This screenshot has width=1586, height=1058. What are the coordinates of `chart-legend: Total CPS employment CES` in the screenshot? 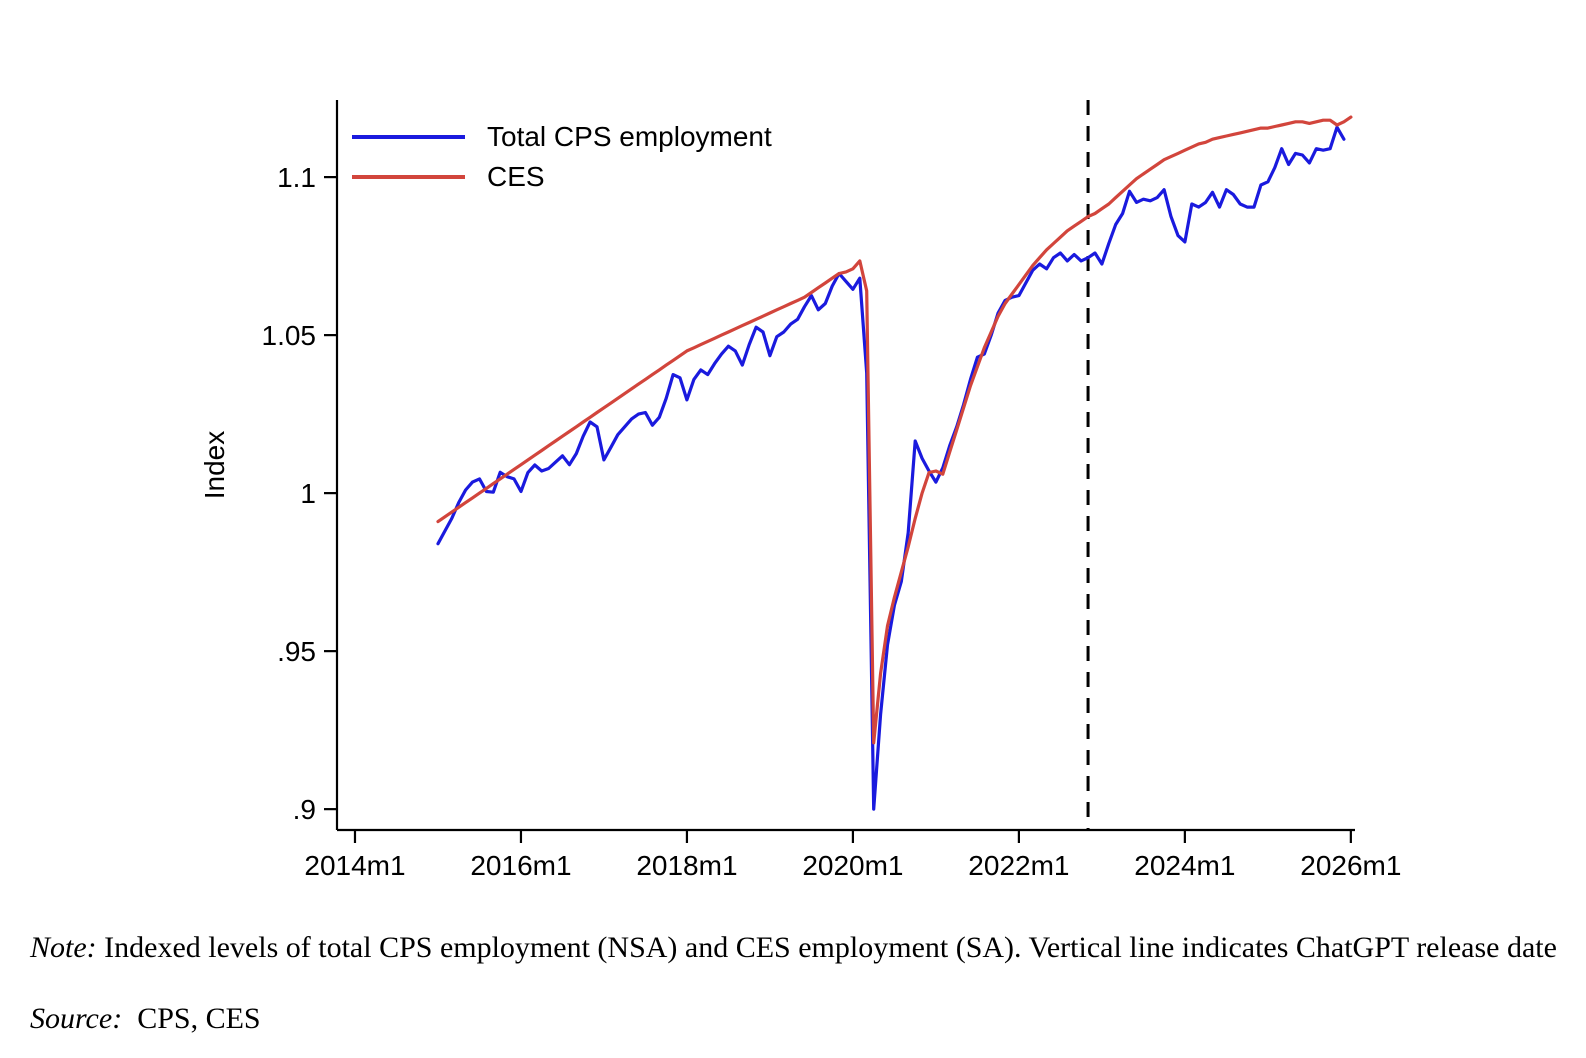 It's located at (562, 157).